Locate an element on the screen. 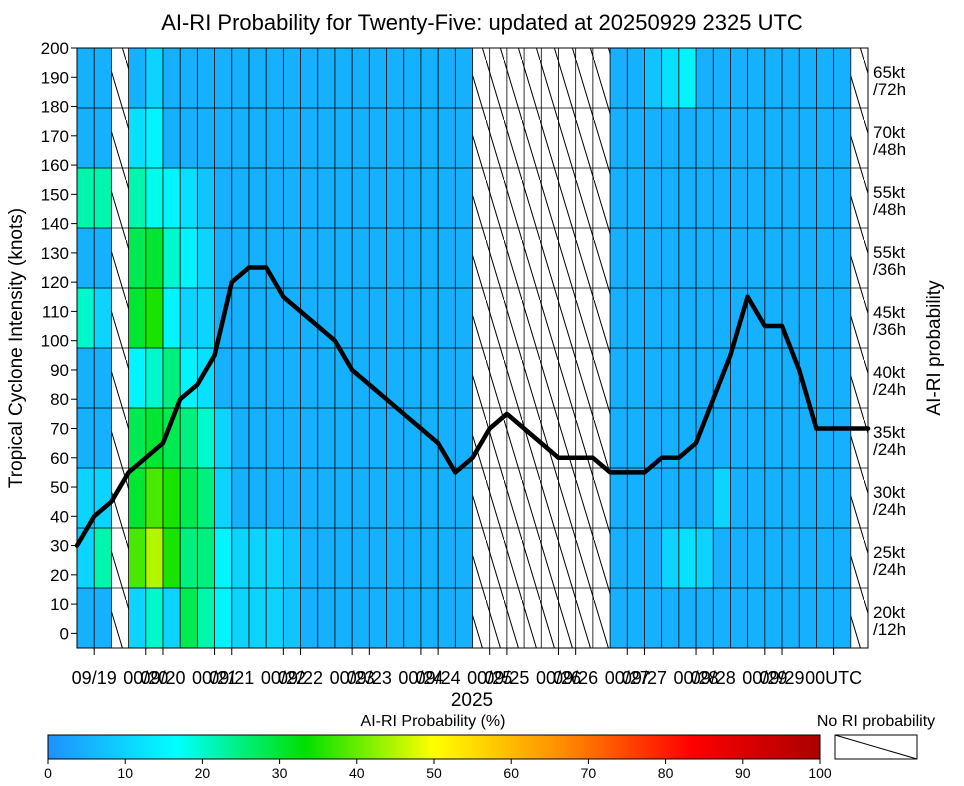 The image size is (964, 786). band-label-period: /72h is located at coordinates (889, 89).